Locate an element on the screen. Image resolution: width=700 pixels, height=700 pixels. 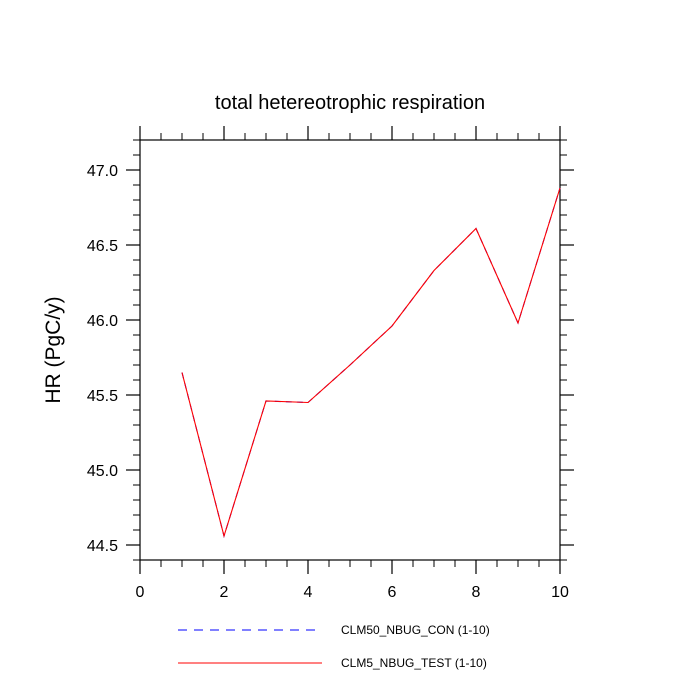
y-tick-label: 44.5 is located at coordinates (102, 546).